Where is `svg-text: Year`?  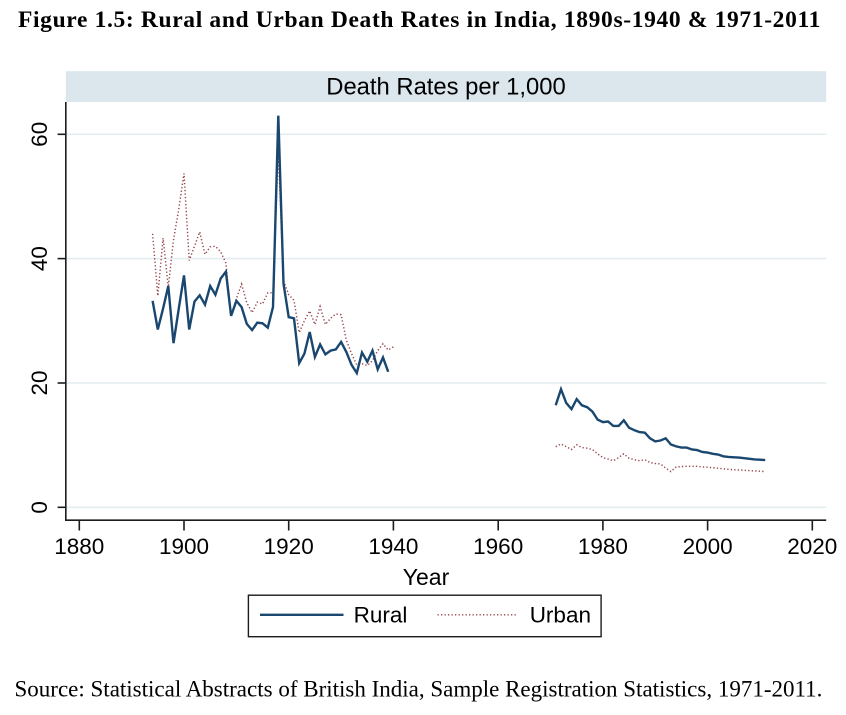
svg-text: Year is located at coordinates (426, 577).